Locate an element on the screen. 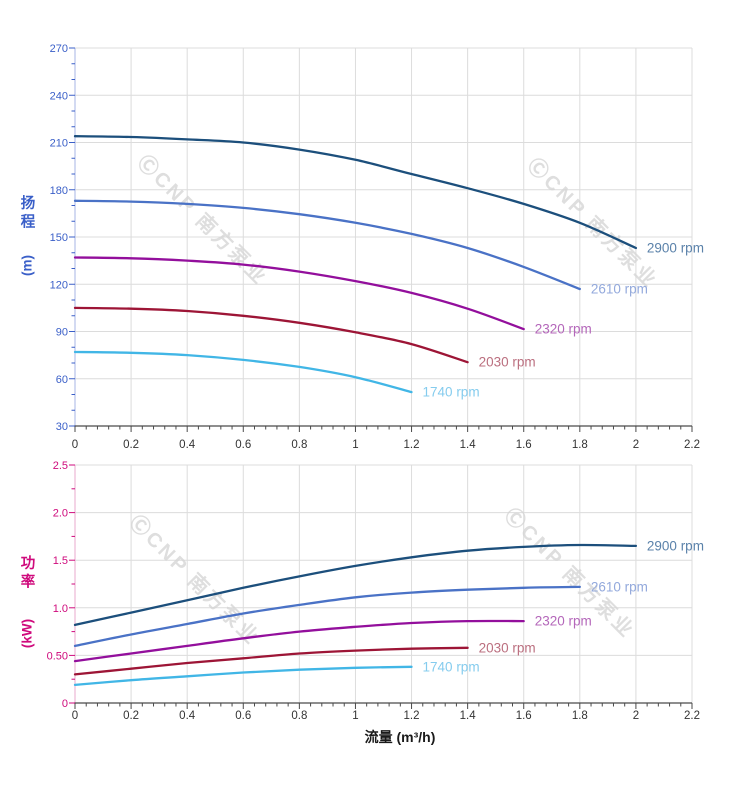 The height and width of the screenshot is (797, 752). power-axis-title: 功率 is located at coordinates (26, 573).